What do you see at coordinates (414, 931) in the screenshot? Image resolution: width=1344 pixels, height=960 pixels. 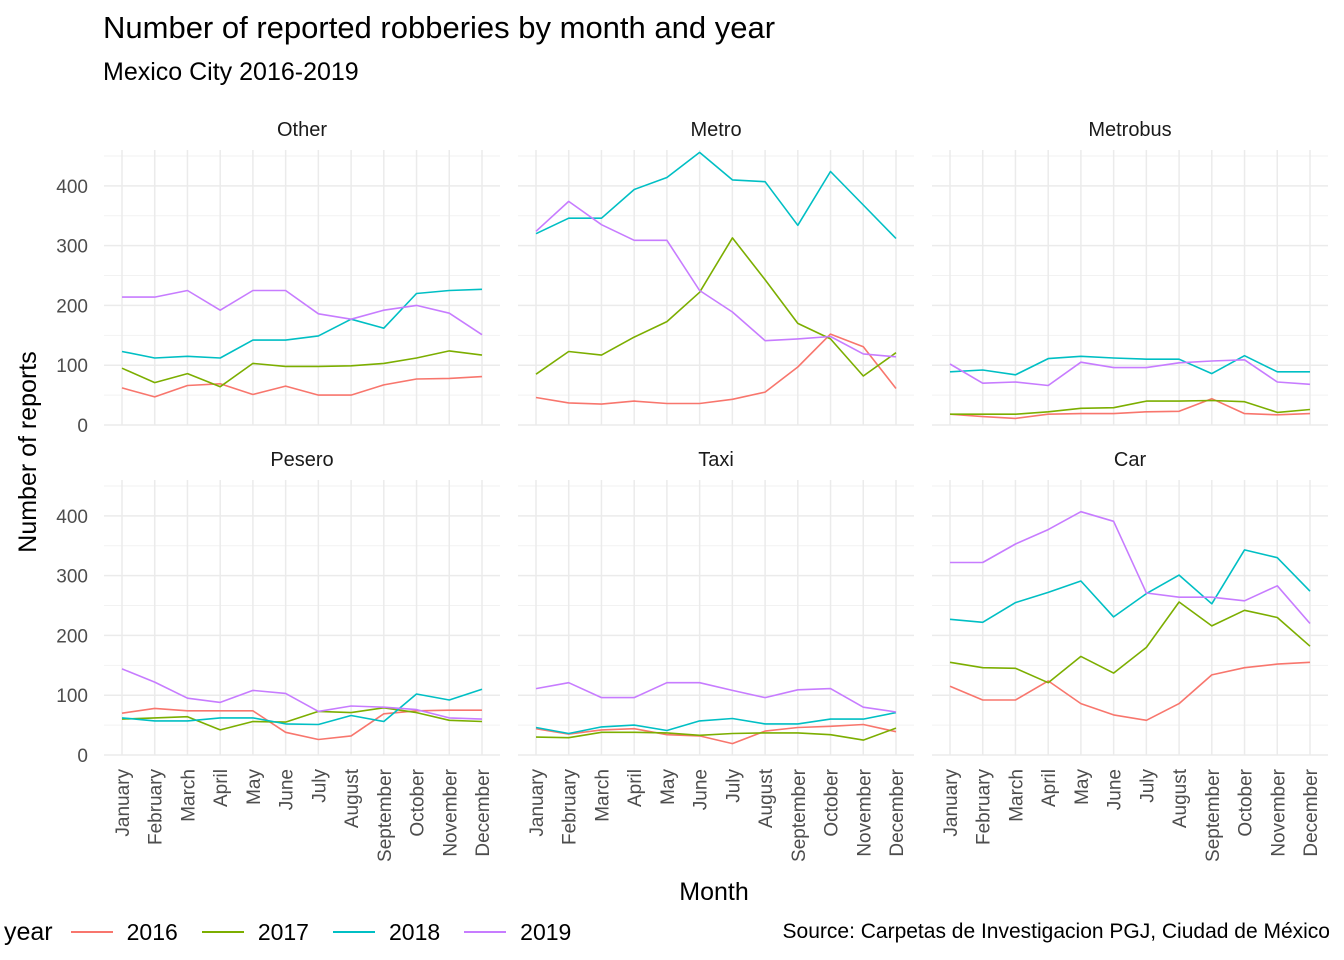 I see `legend-label: 2018` at bounding box center [414, 931].